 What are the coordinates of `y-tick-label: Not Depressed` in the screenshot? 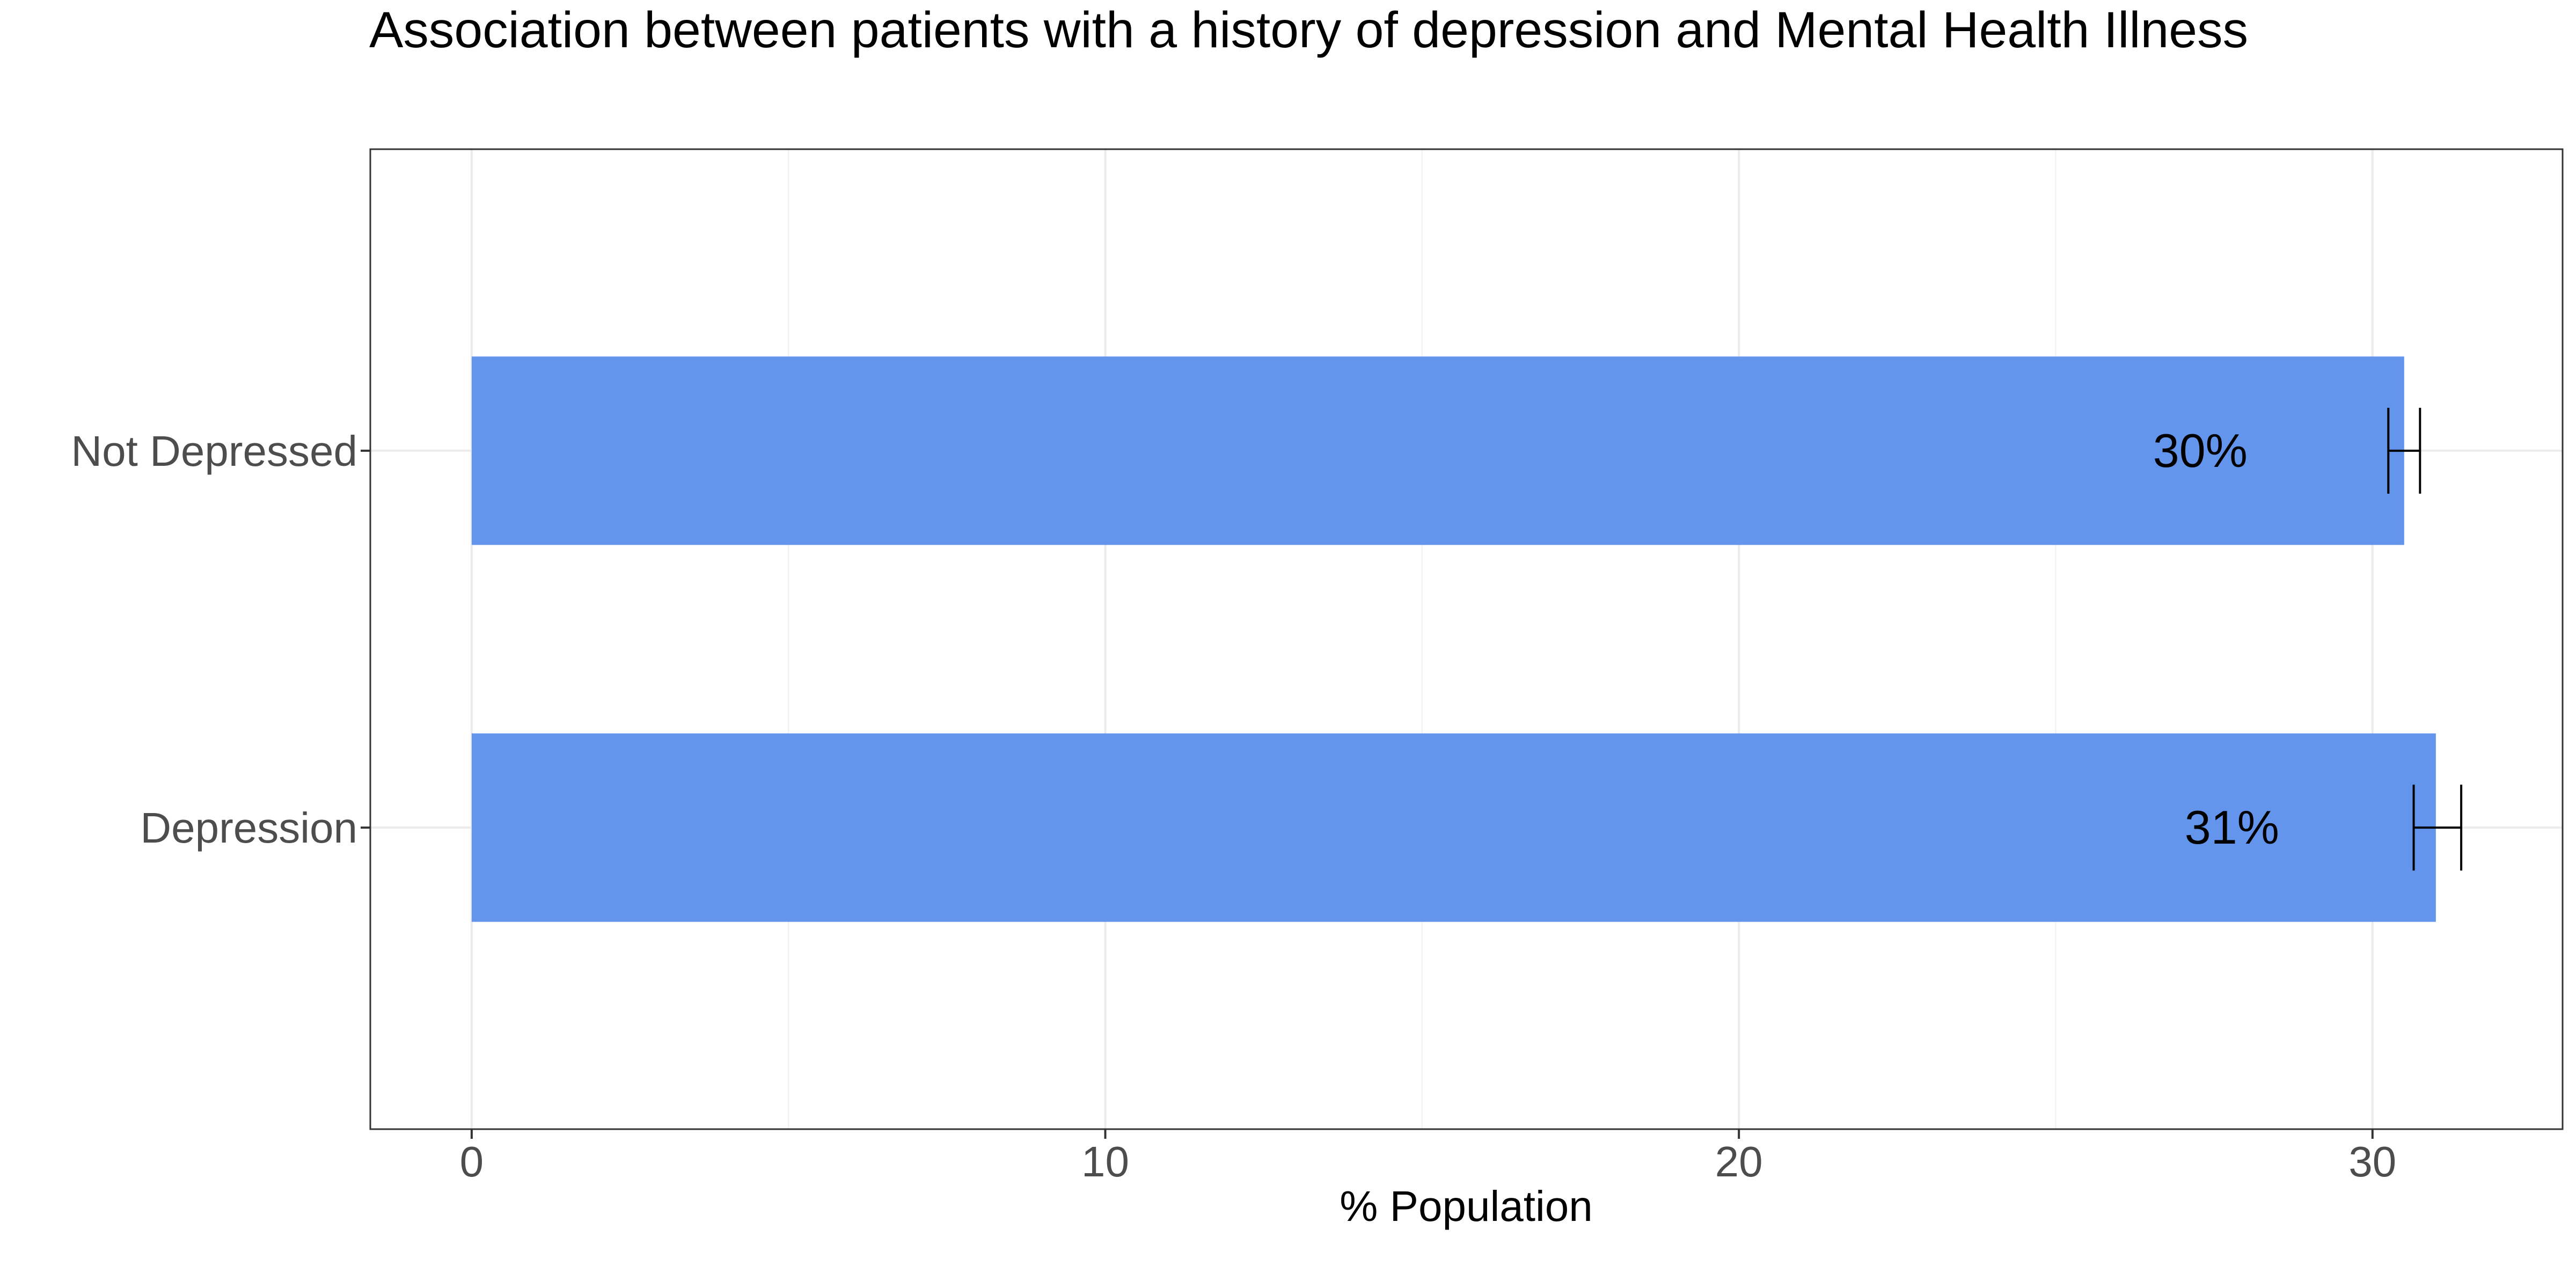 It's located at (214, 451).